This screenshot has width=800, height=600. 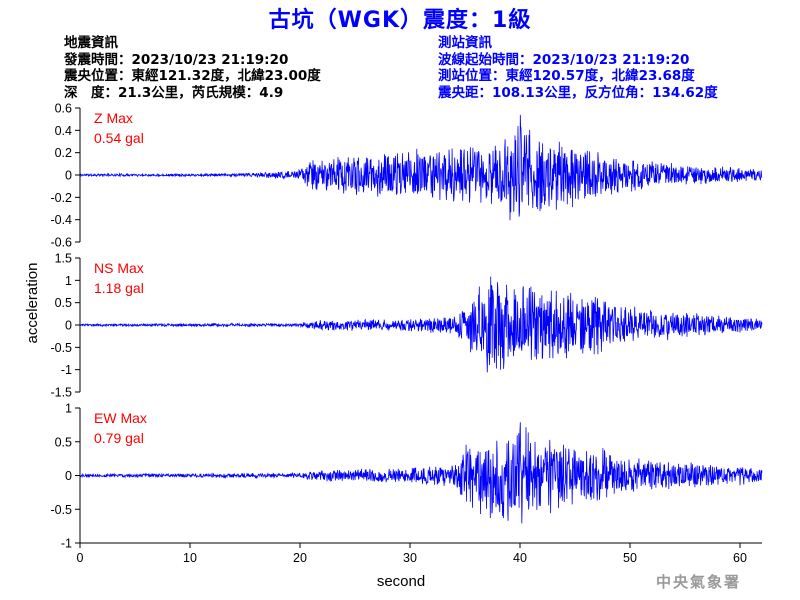 I want to click on x-tick-label: 60, so click(x=740, y=558).